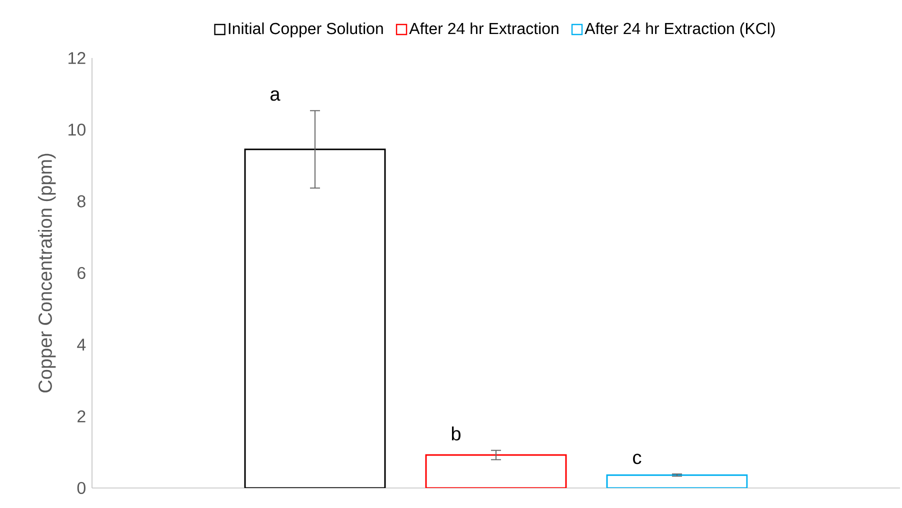 The image size is (902, 508). I want to click on y-tick-label: 8, so click(81, 201).